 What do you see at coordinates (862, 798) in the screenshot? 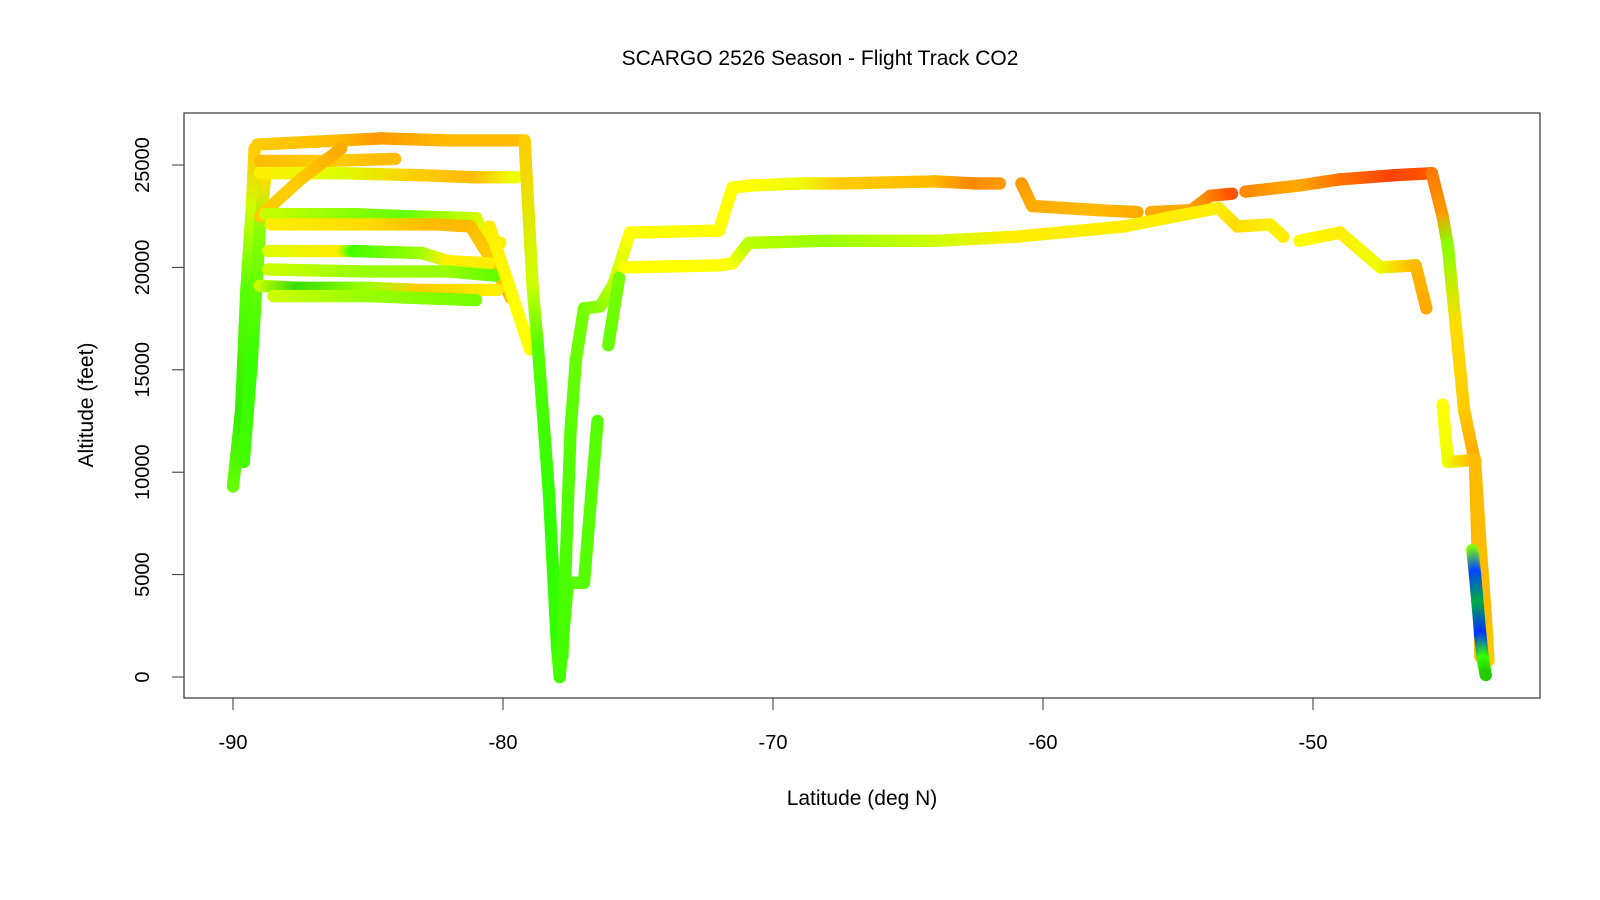
I see `x-axis-label: Latitude (deg N)` at bounding box center [862, 798].